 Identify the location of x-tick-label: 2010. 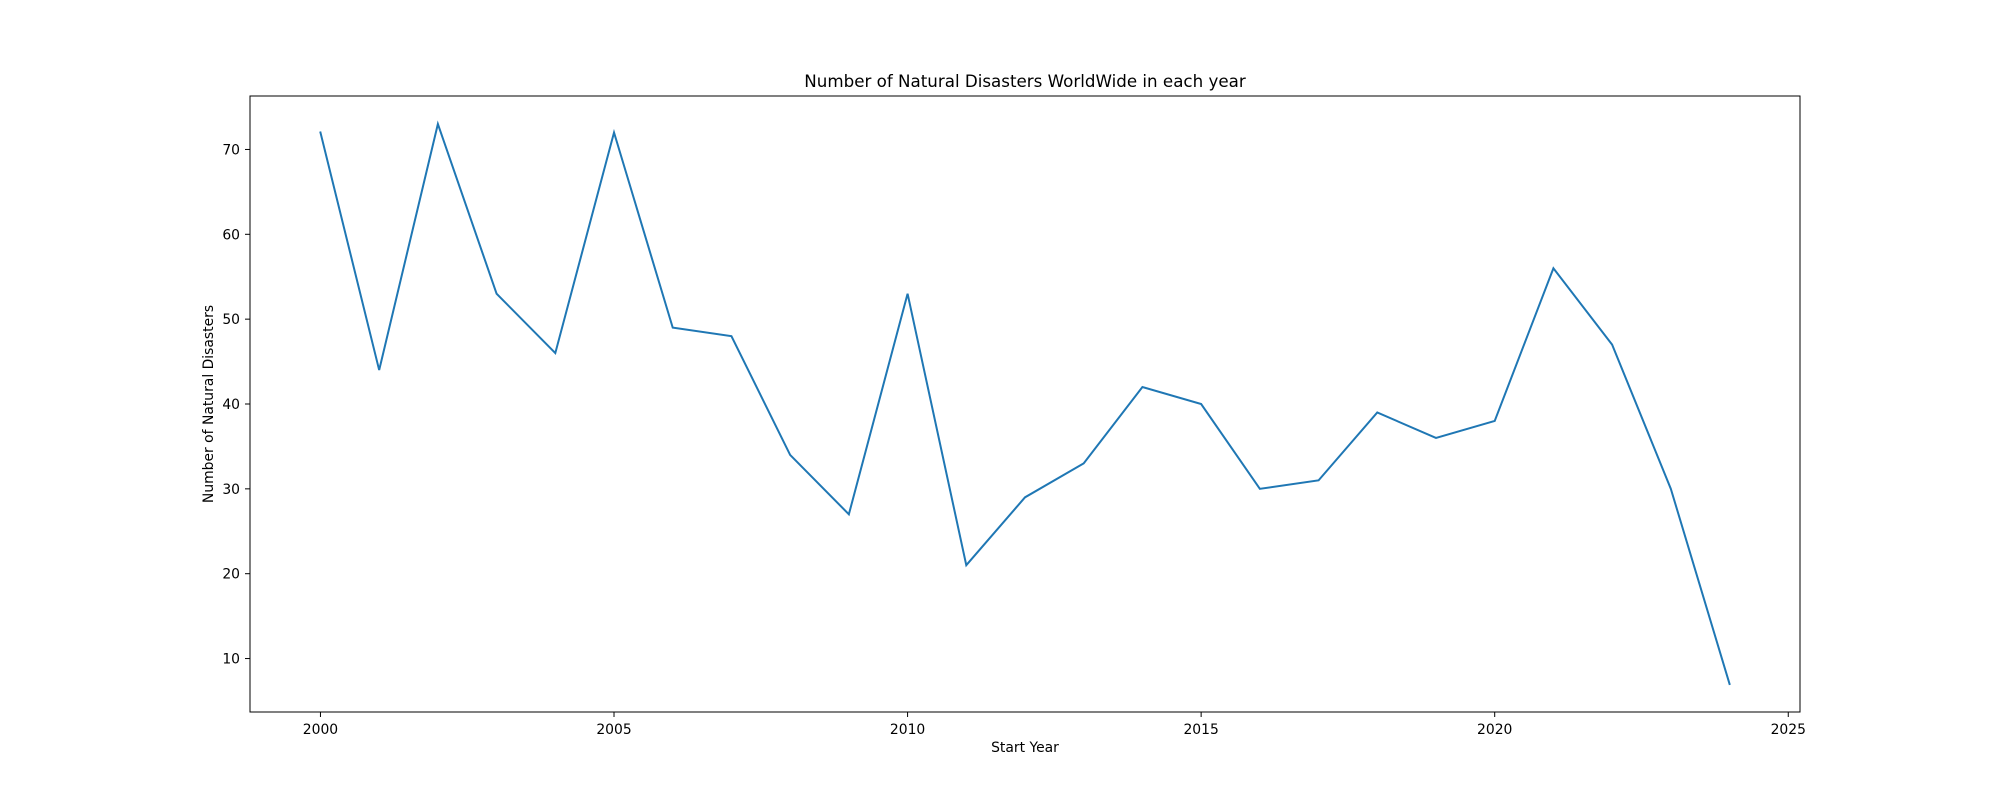
(907, 730).